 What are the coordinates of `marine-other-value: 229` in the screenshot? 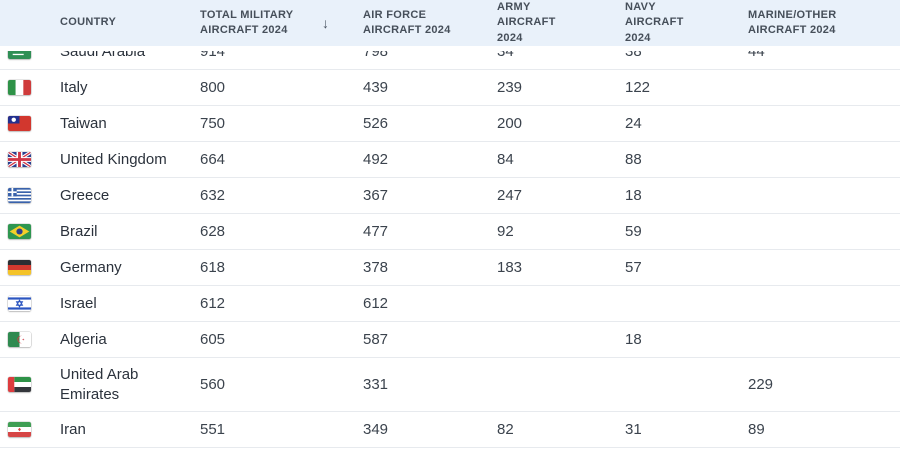 It's located at (761, 384).